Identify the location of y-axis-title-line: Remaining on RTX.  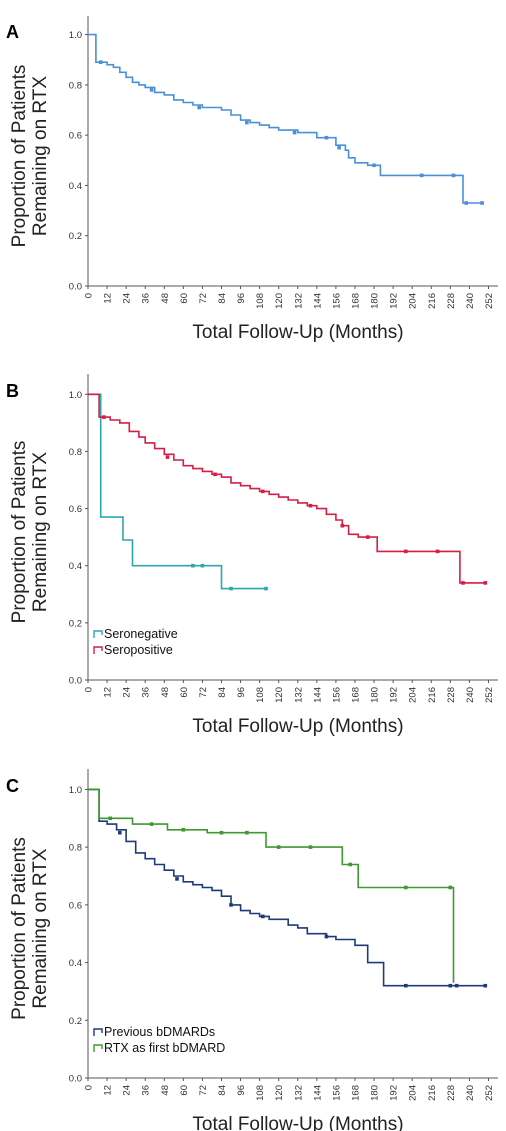
(40, 532).